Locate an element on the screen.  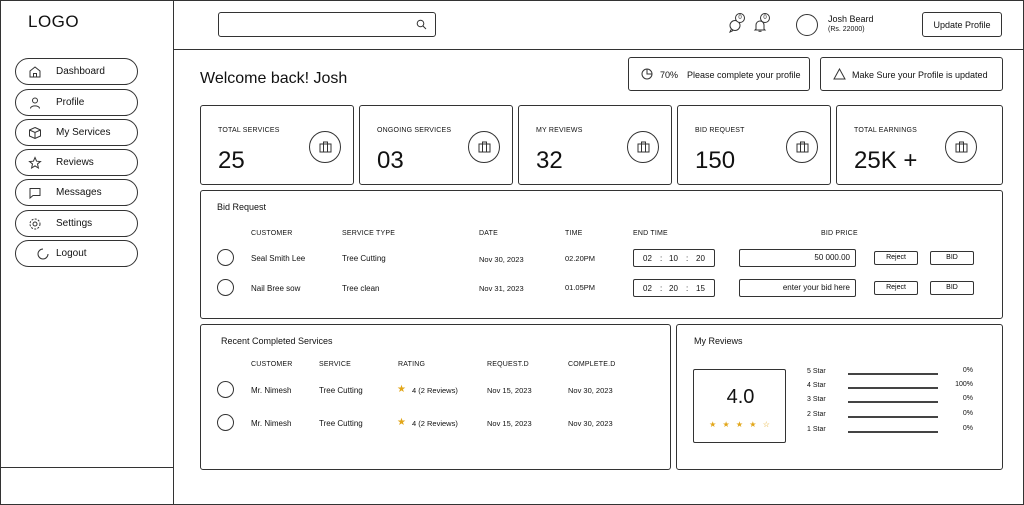
stat-card-bid-request: BID REQUEST 150 is located at coordinates (754, 145).